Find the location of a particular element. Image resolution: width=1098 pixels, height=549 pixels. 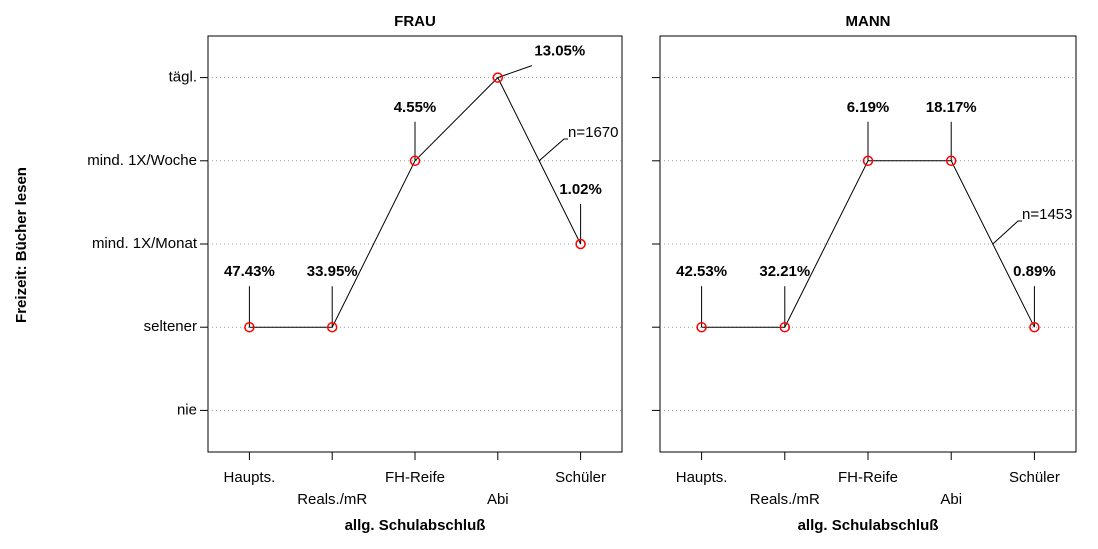

panel-title: FRAU is located at coordinates (415, 21).